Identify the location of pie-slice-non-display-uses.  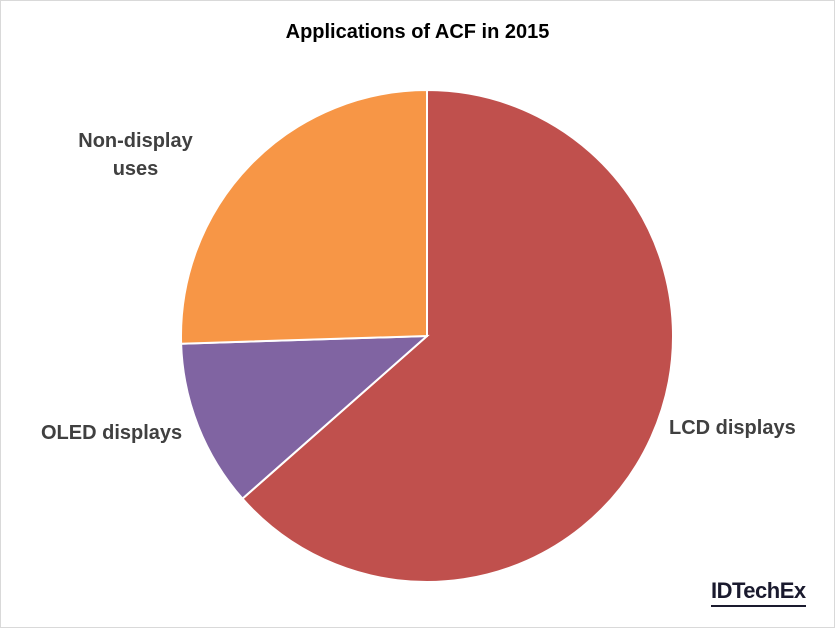
(304, 216).